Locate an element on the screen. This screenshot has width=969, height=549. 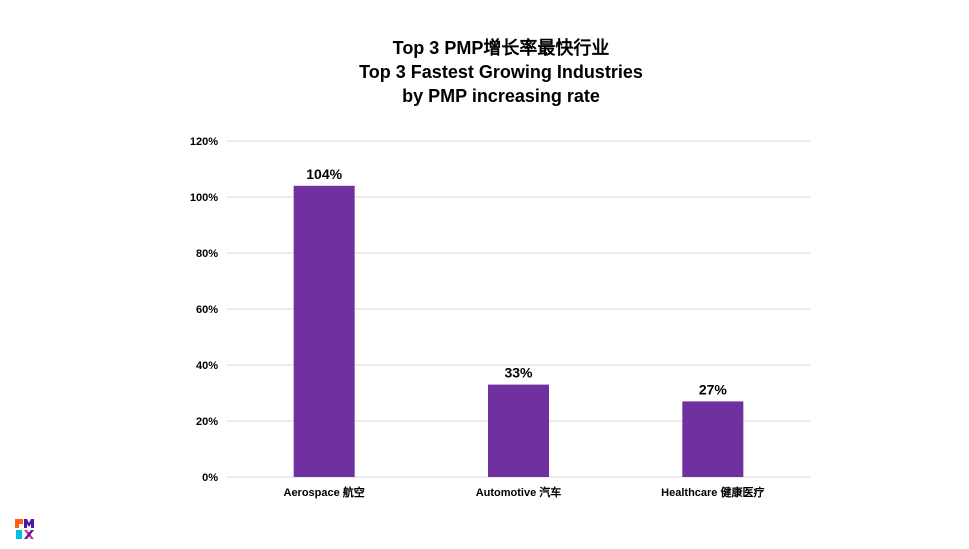
y-tick-label: 60% is located at coordinates (207, 310).